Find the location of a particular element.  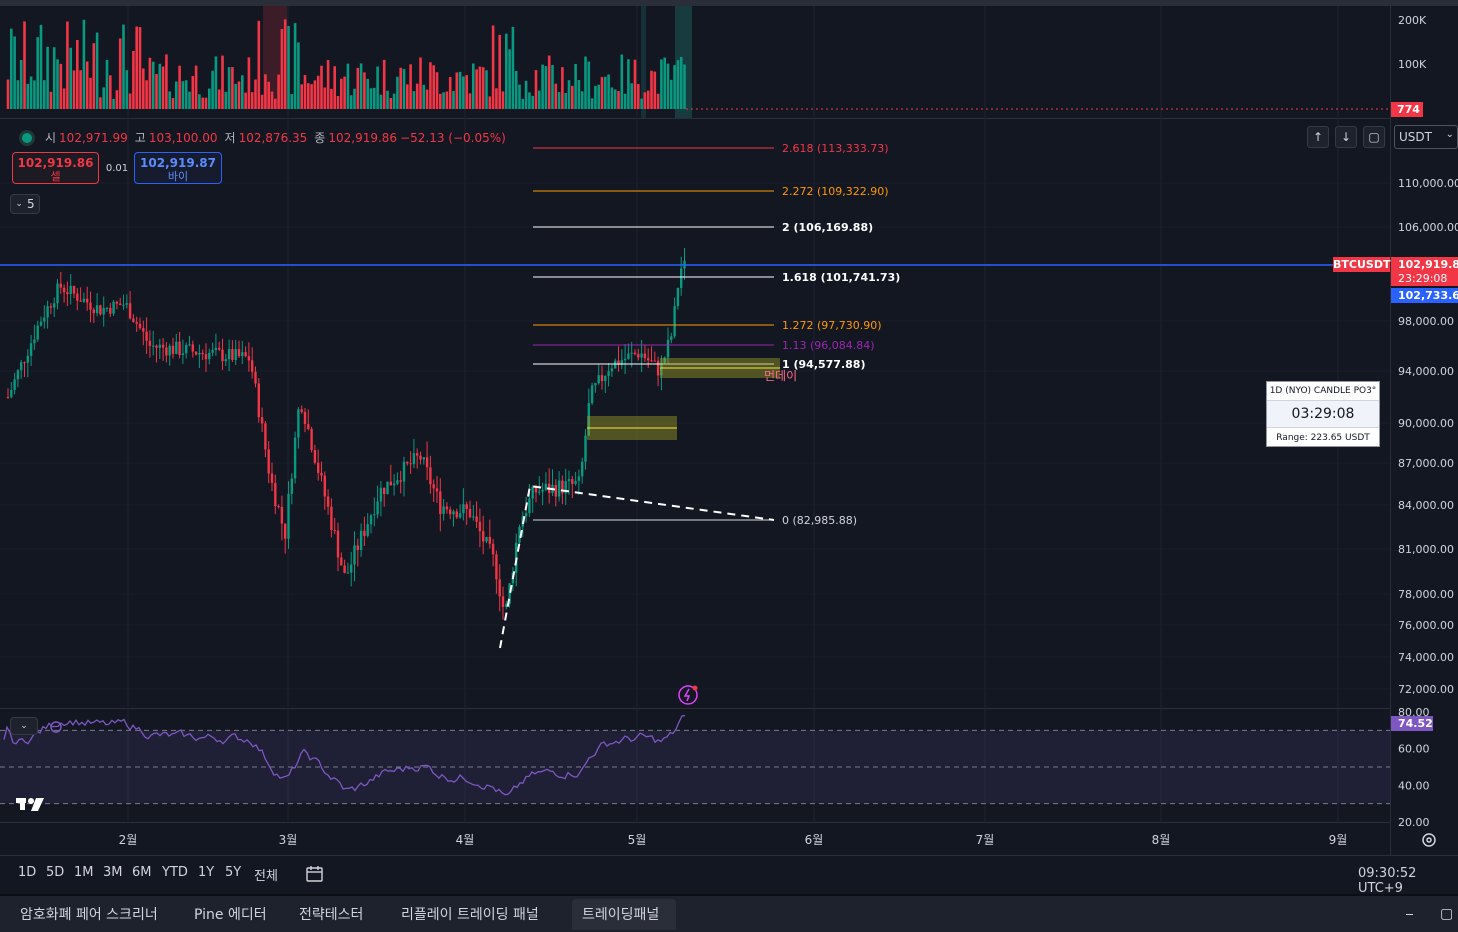

maximize-pane-button: ▢ is located at coordinates (1374, 137).